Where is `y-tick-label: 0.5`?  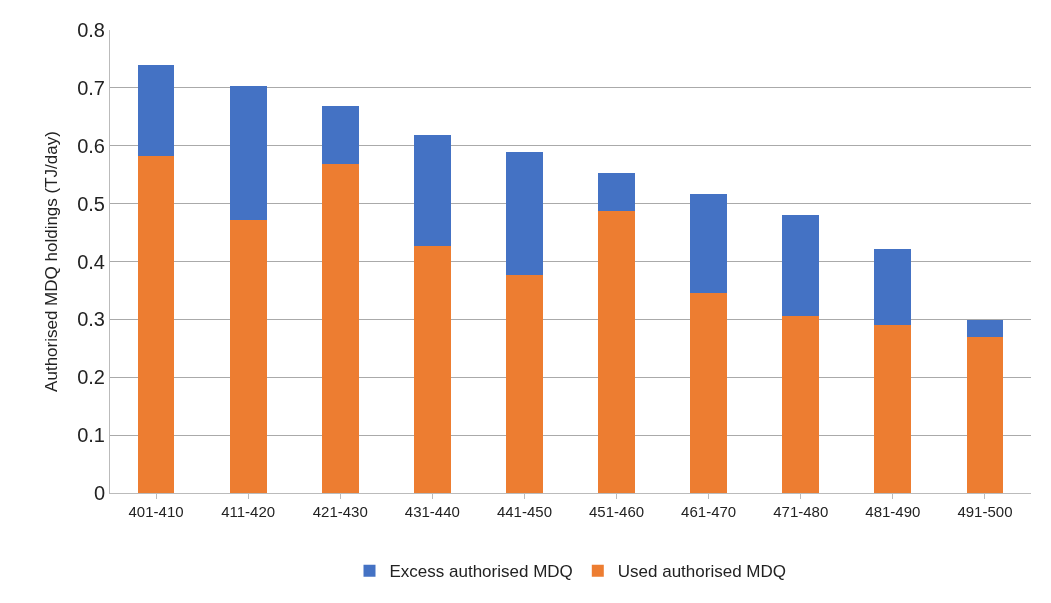 y-tick-label: 0.5 is located at coordinates (91, 203).